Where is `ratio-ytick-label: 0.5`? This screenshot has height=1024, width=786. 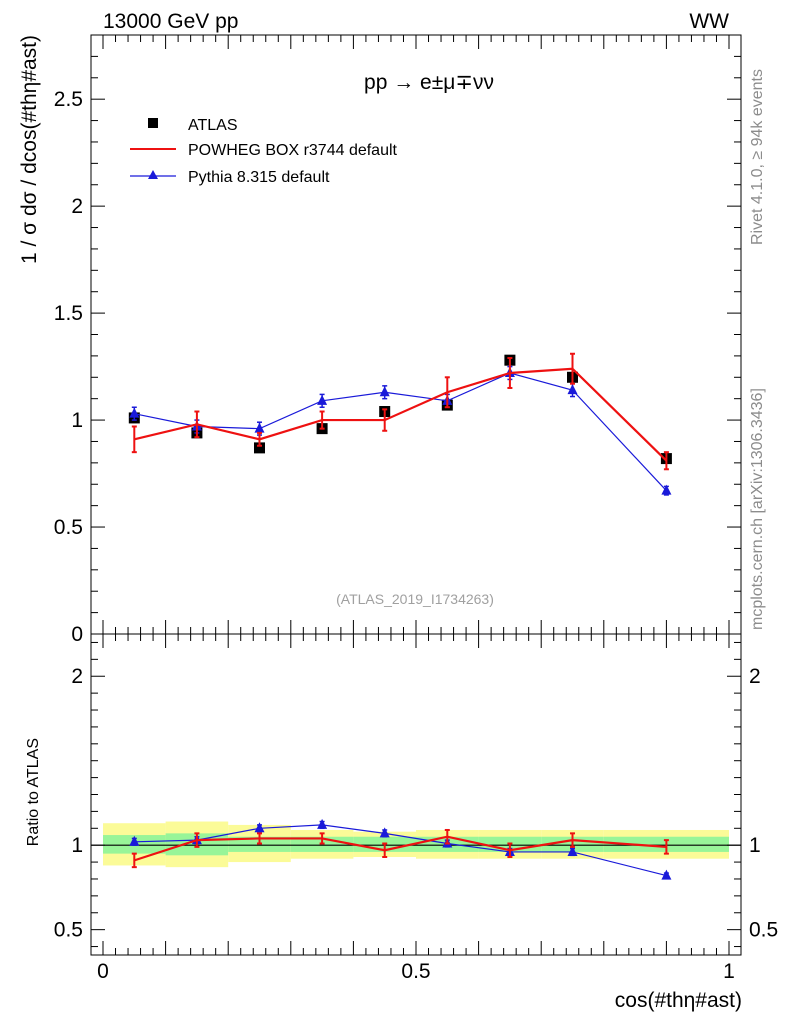 ratio-ytick-label: 0.5 is located at coordinates (68, 930).